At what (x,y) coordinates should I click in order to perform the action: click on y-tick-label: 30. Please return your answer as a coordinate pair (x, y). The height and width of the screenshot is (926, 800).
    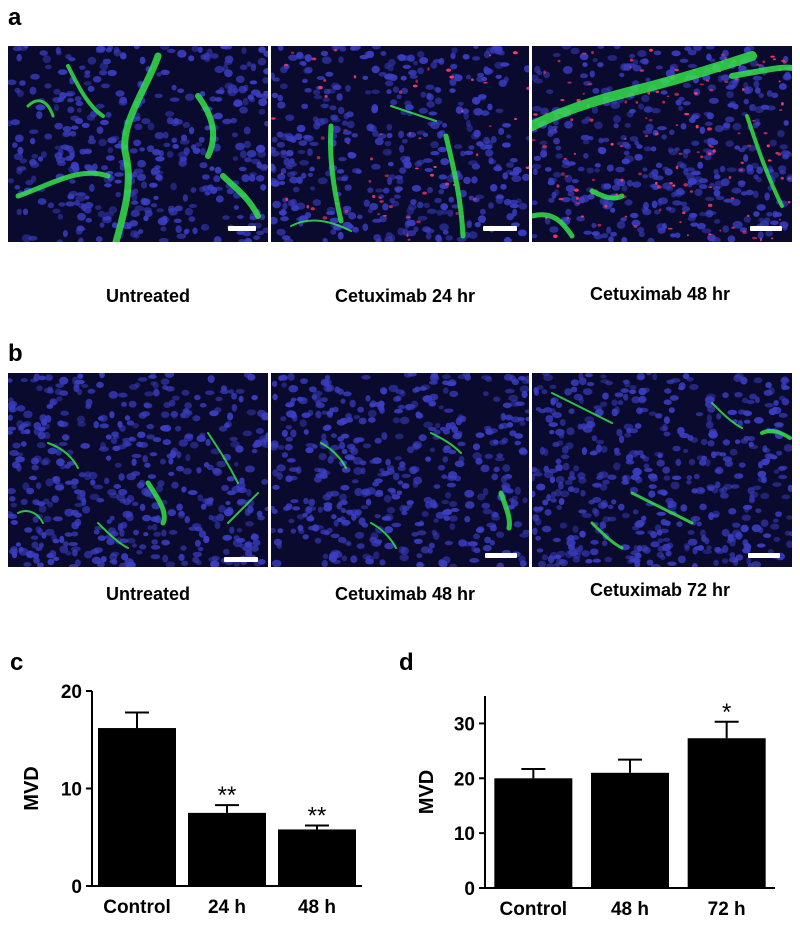
    Looking at the image, I should click on (464, 724).